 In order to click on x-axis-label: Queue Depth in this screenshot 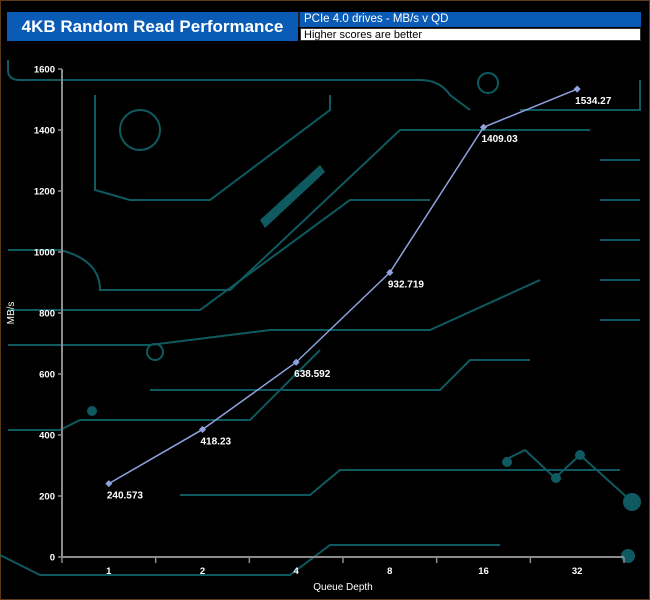, I will do `click(343, 587)`.